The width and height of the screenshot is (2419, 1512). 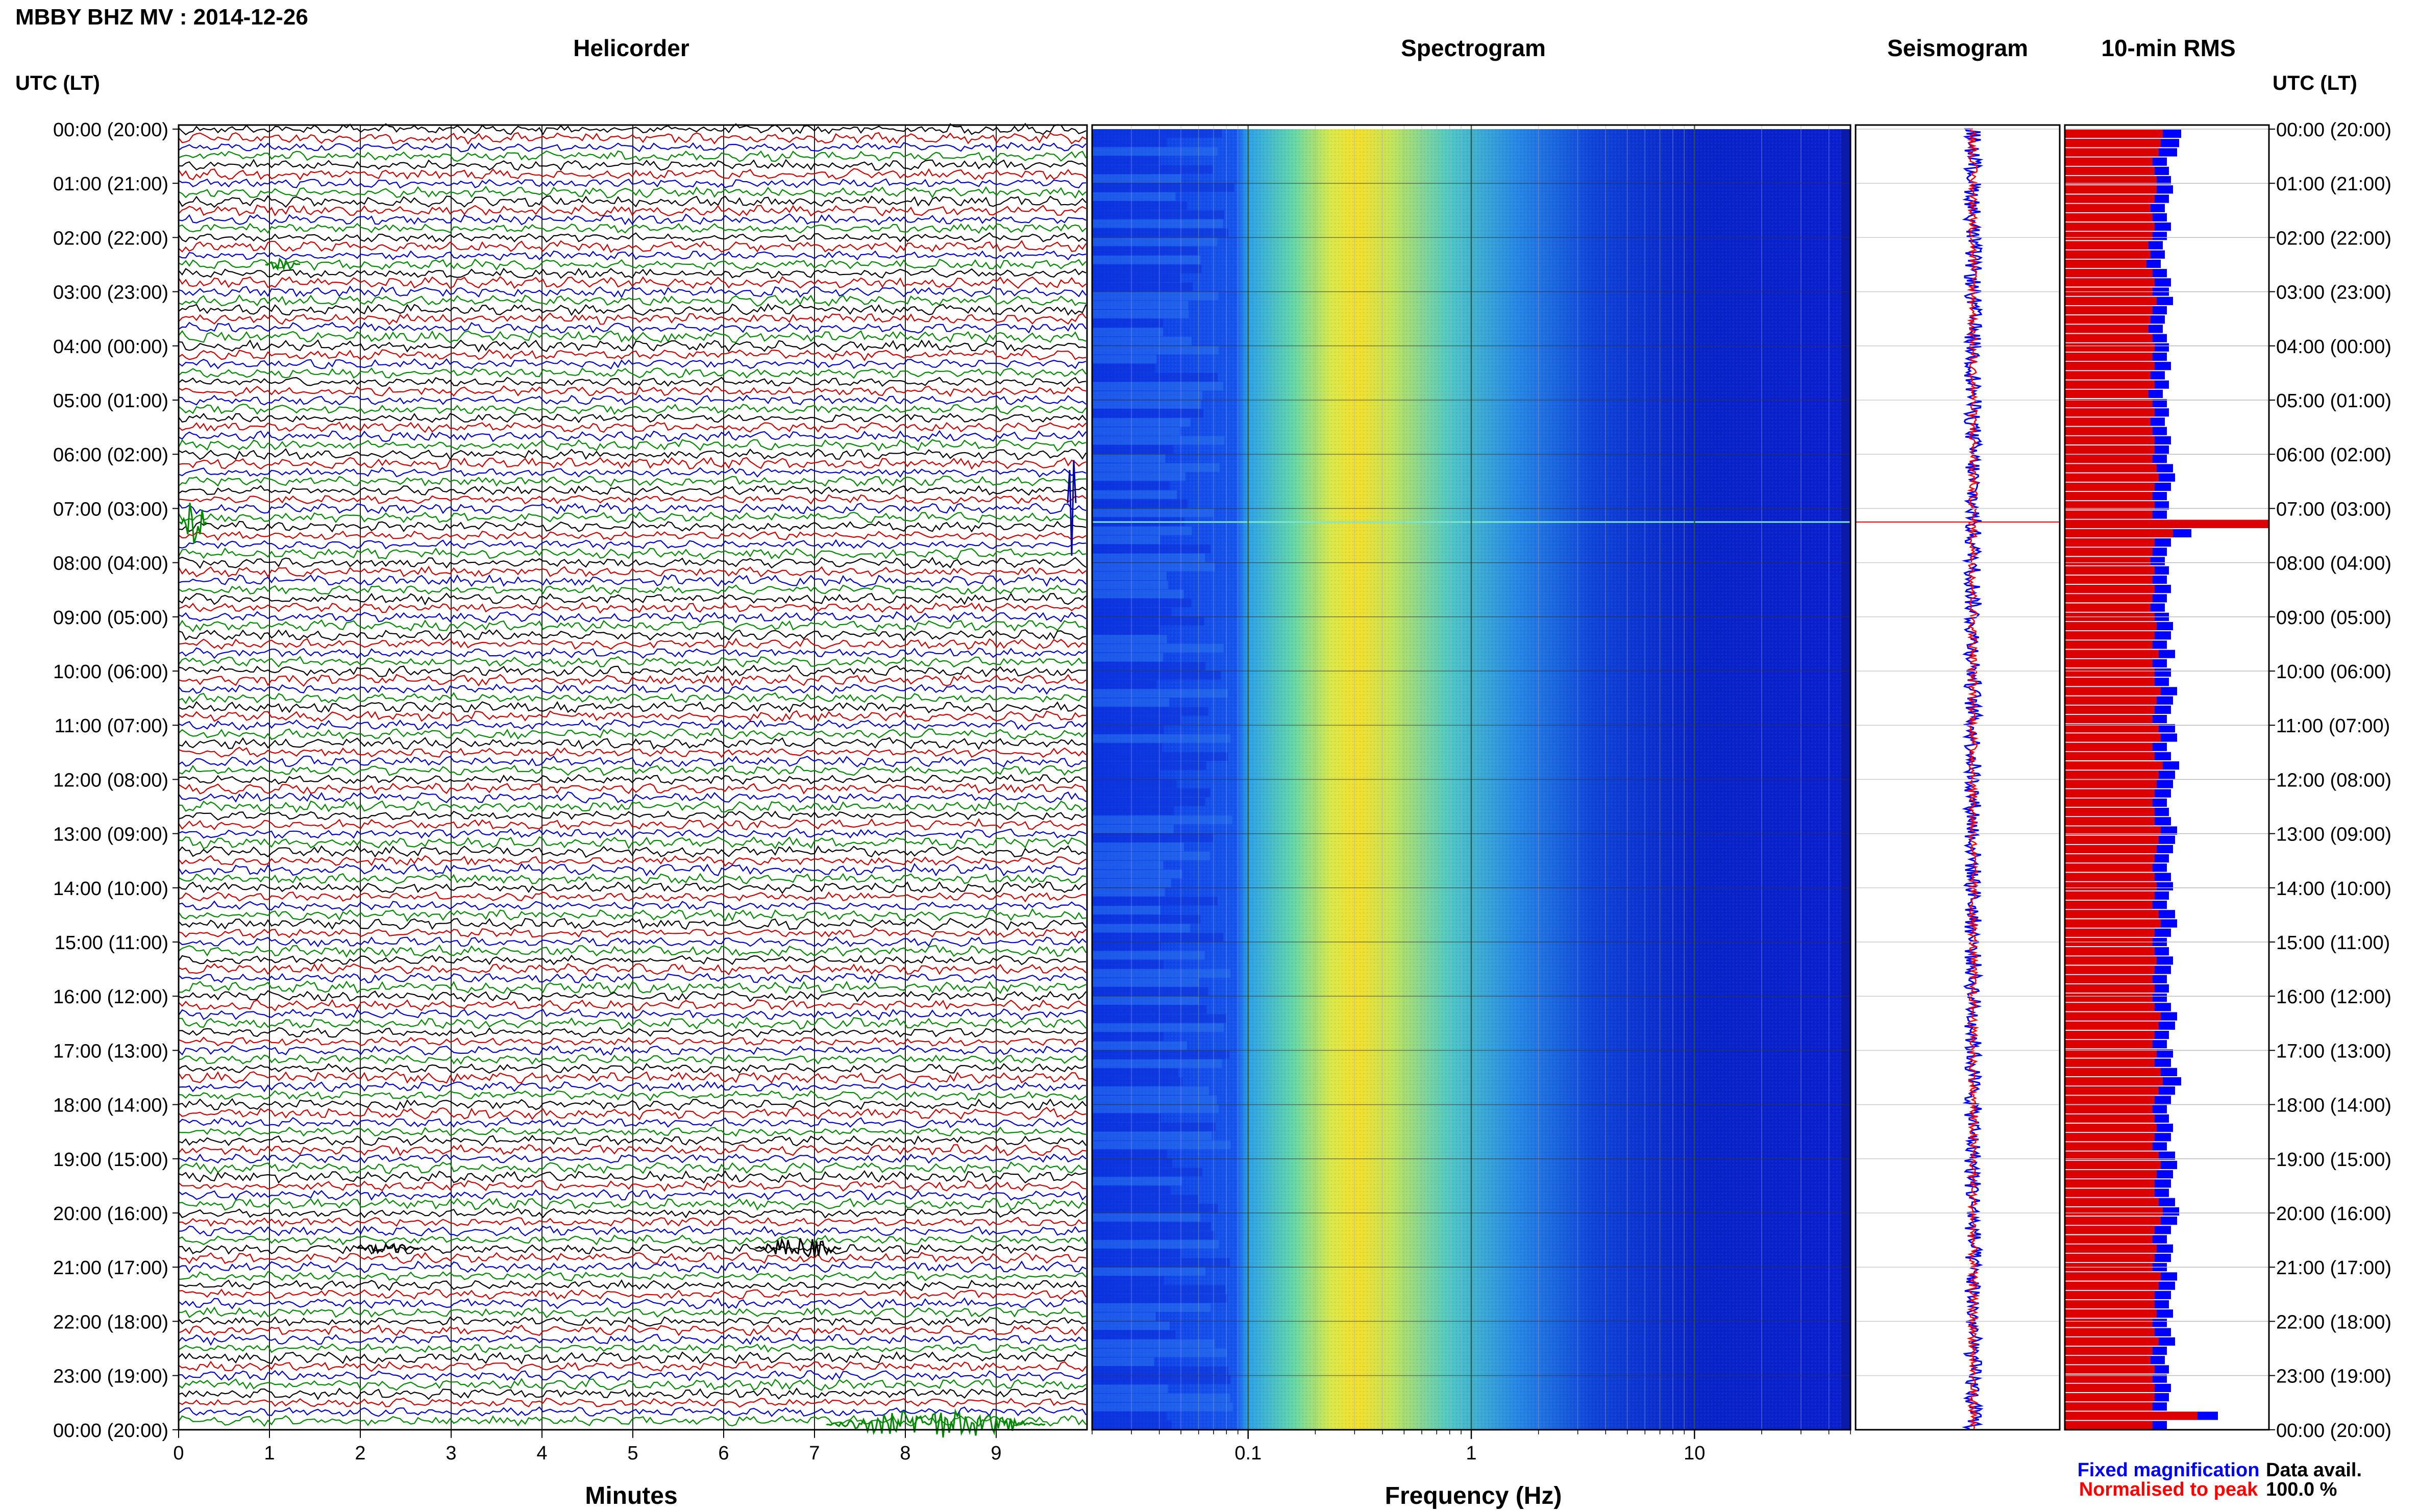 I want to click on hour-label-left: 13:00 (09:00), so click(x=110, y=835).